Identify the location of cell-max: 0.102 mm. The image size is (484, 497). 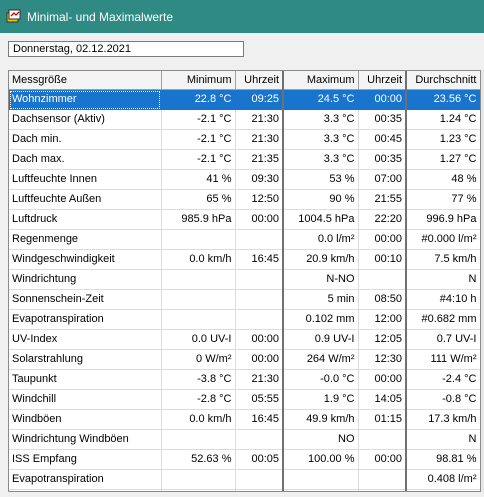
(321, 319).